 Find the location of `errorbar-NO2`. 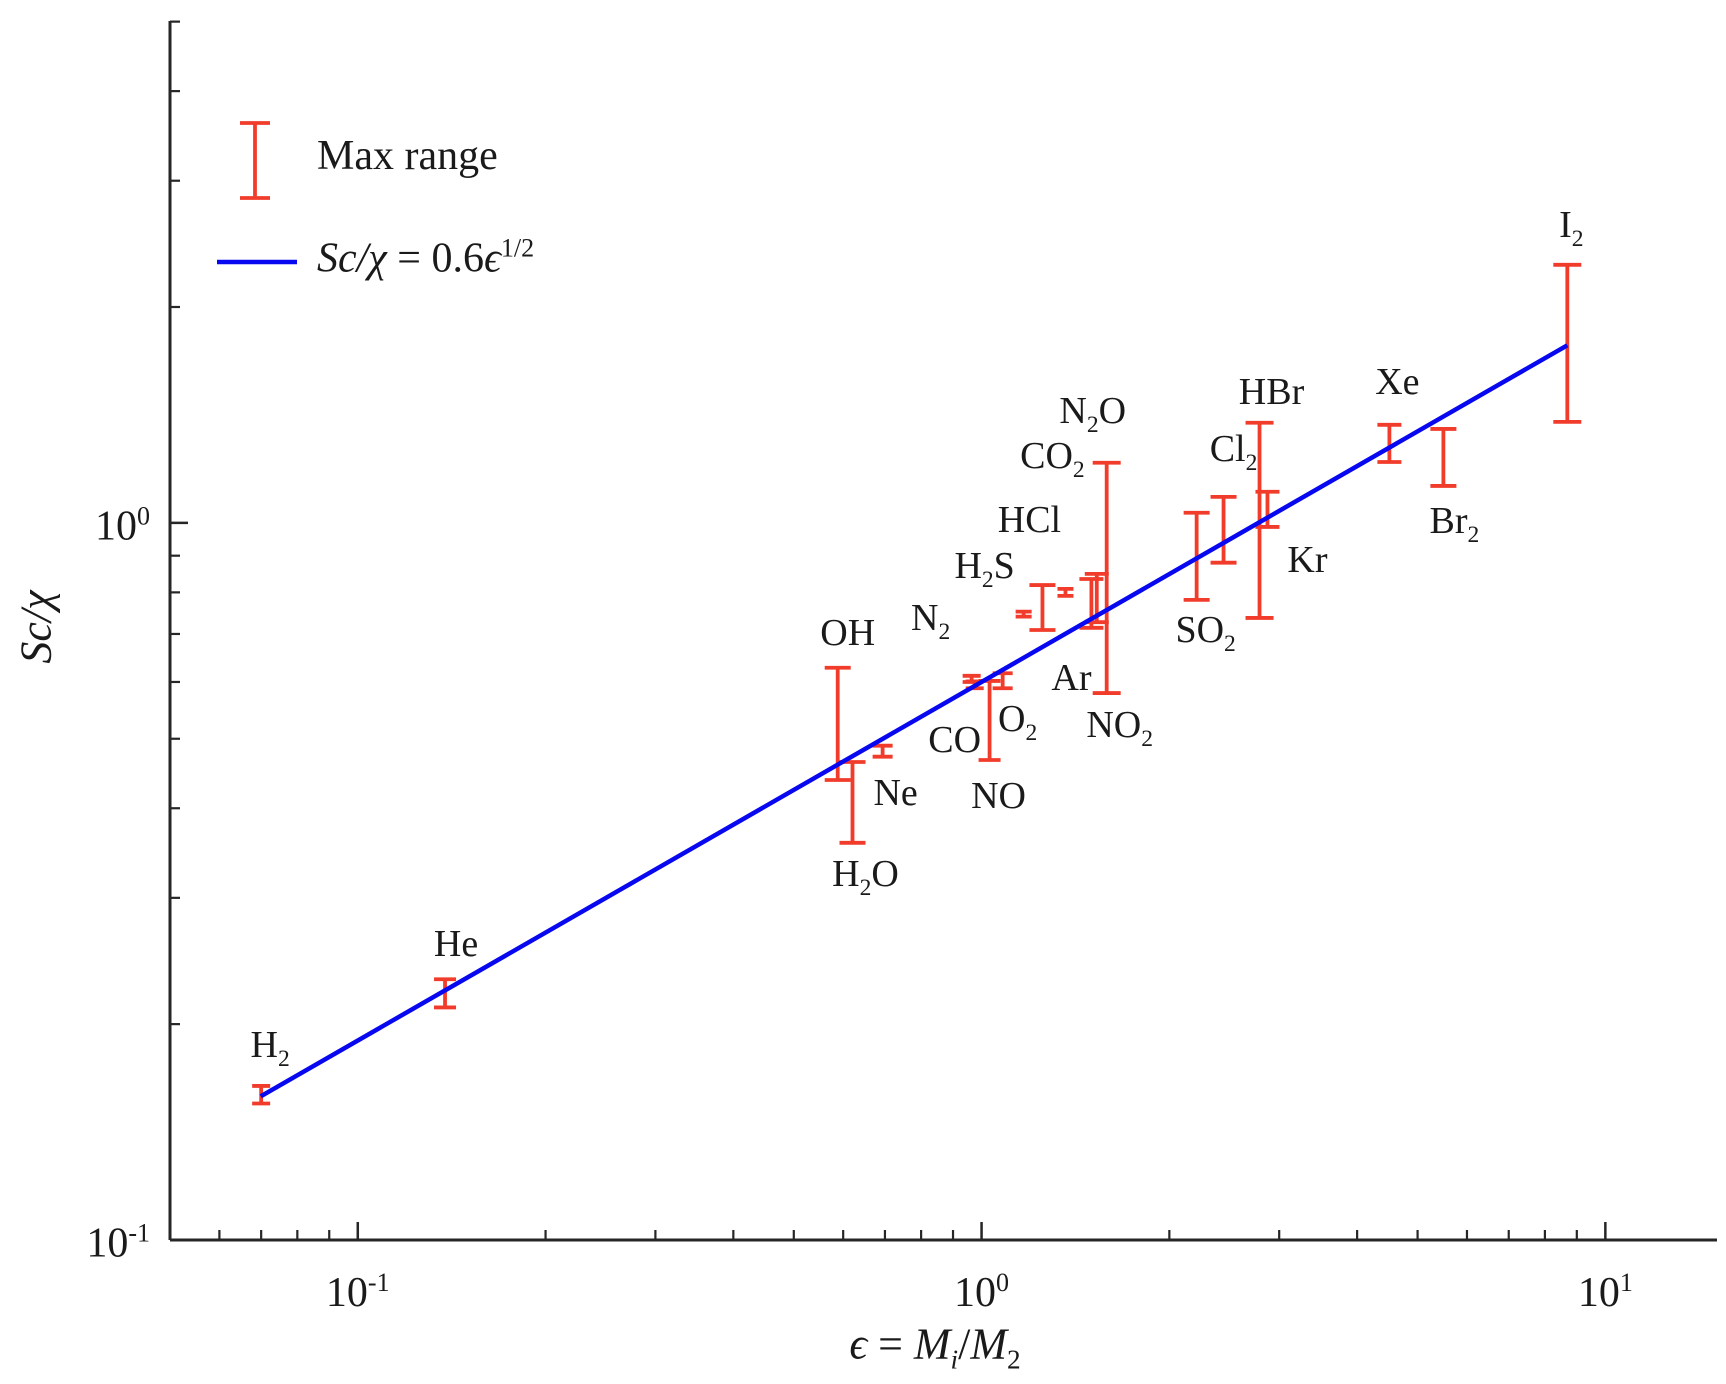

errorbar-NO2 is located at coordinates (1106, 577).